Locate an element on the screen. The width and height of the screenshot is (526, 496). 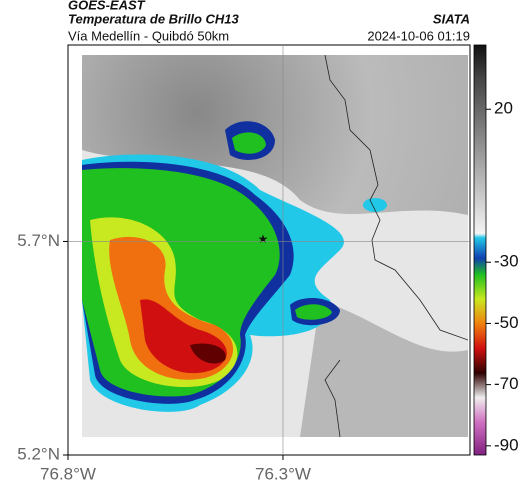
datetime: 2024-10-06 01:19 is located at coordinates (418, 35).